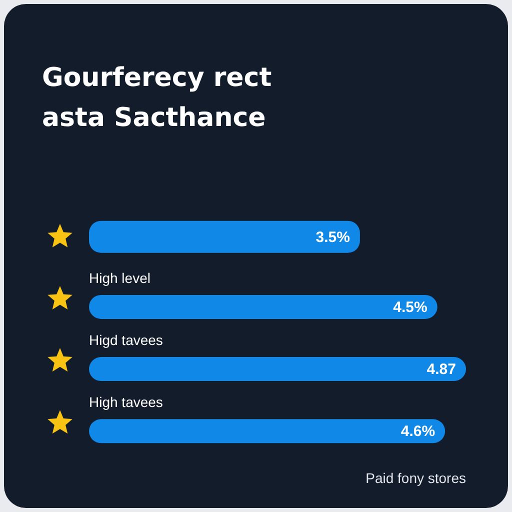 The width and height of the screenshot is (512, 512). Describe the element at coordinates (418, 431) in the screenshot. I see `data-label: 4.6%` at that location.